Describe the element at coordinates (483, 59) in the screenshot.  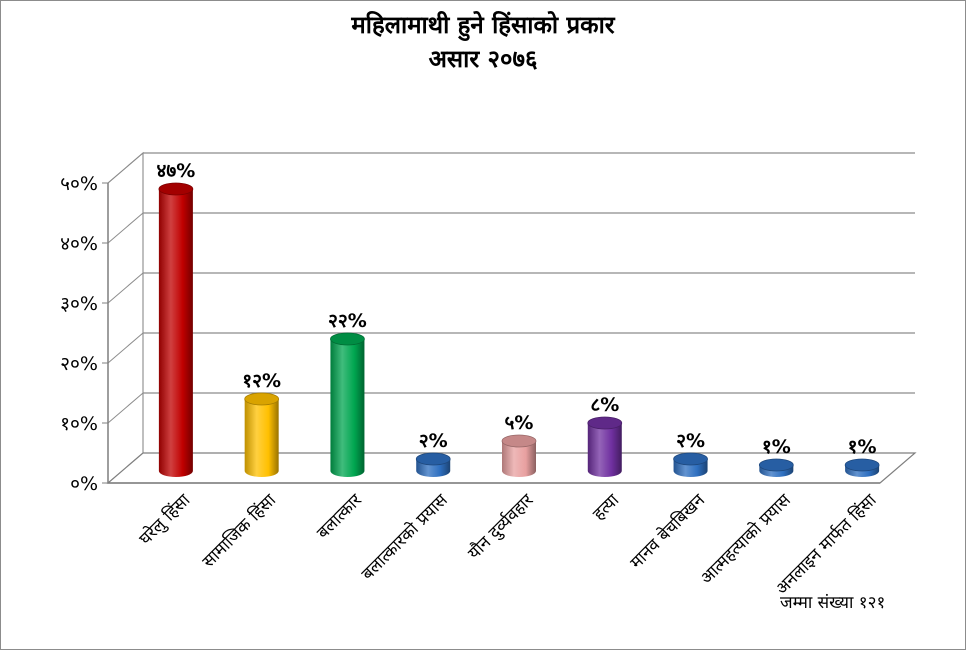
I see `chart-subtitle: असार २०७६` at that location.